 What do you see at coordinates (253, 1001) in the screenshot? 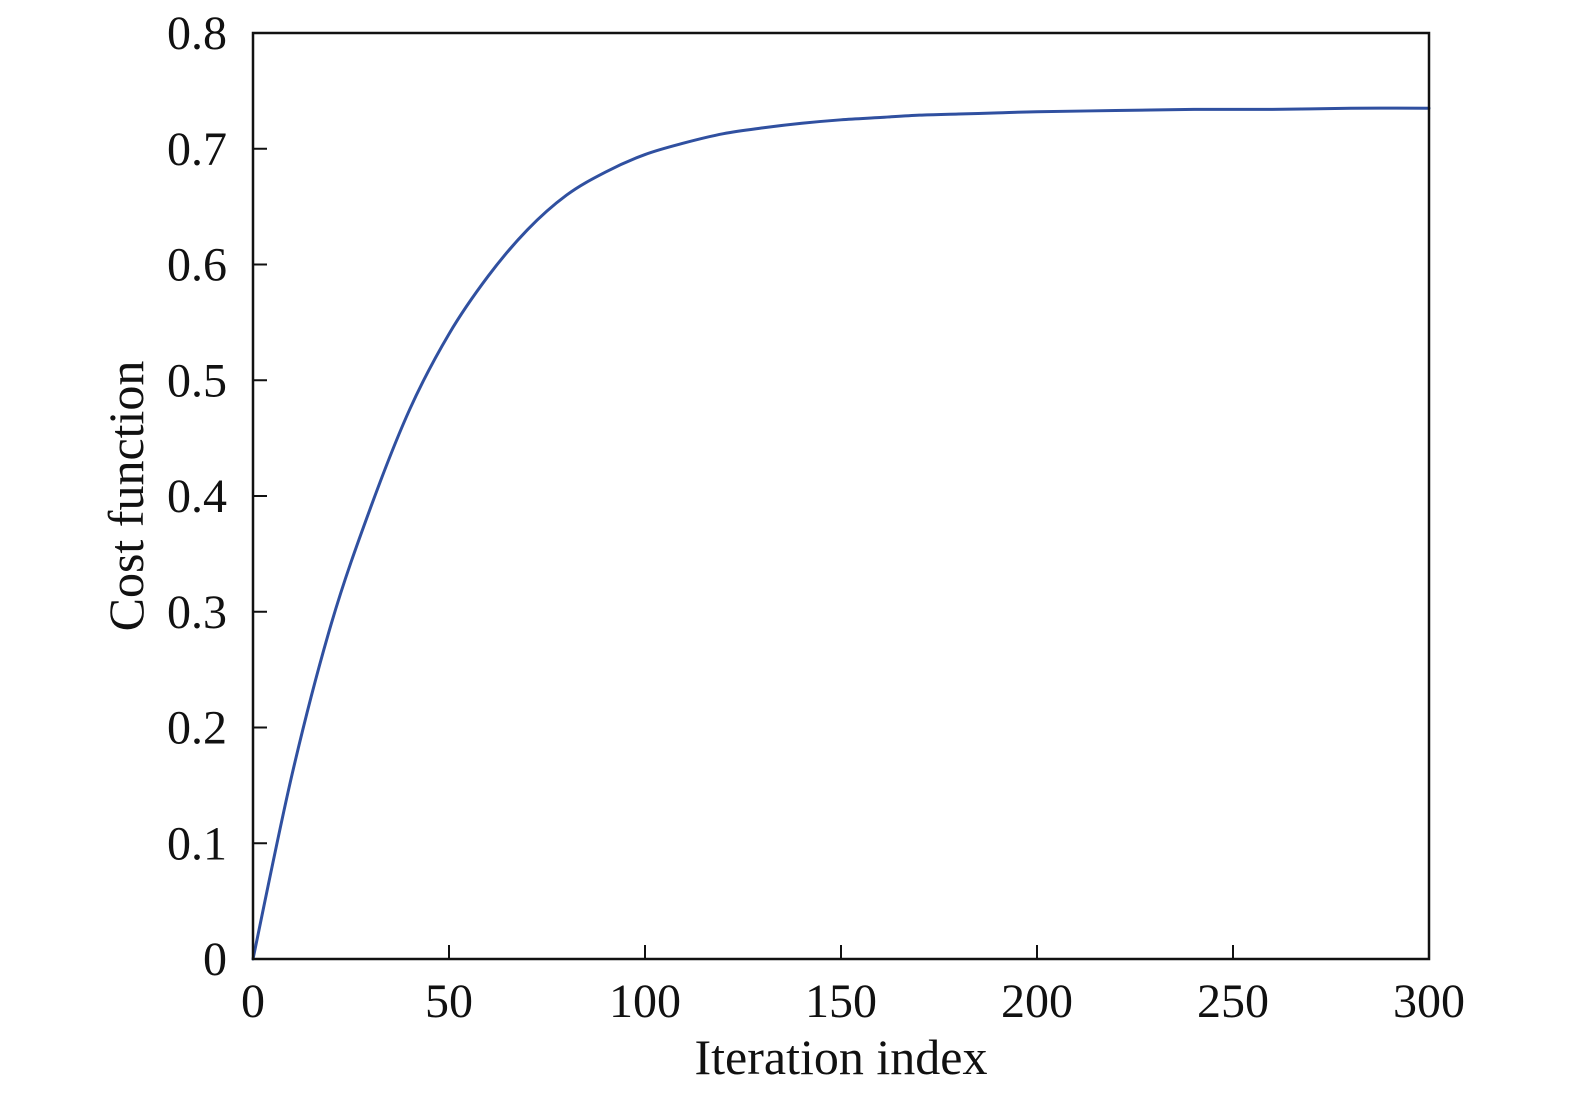
I see `x-tick-label: 0` at bounding box center [253, 1001].